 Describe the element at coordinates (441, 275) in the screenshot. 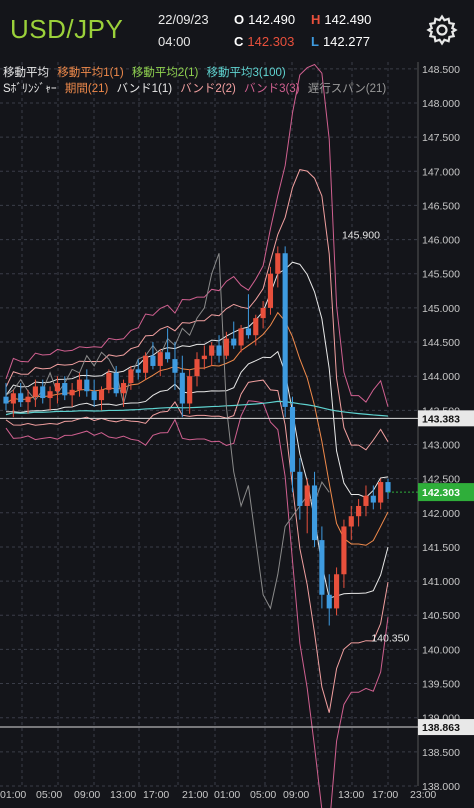

I see `y-tick-label: 145.500` at that location.